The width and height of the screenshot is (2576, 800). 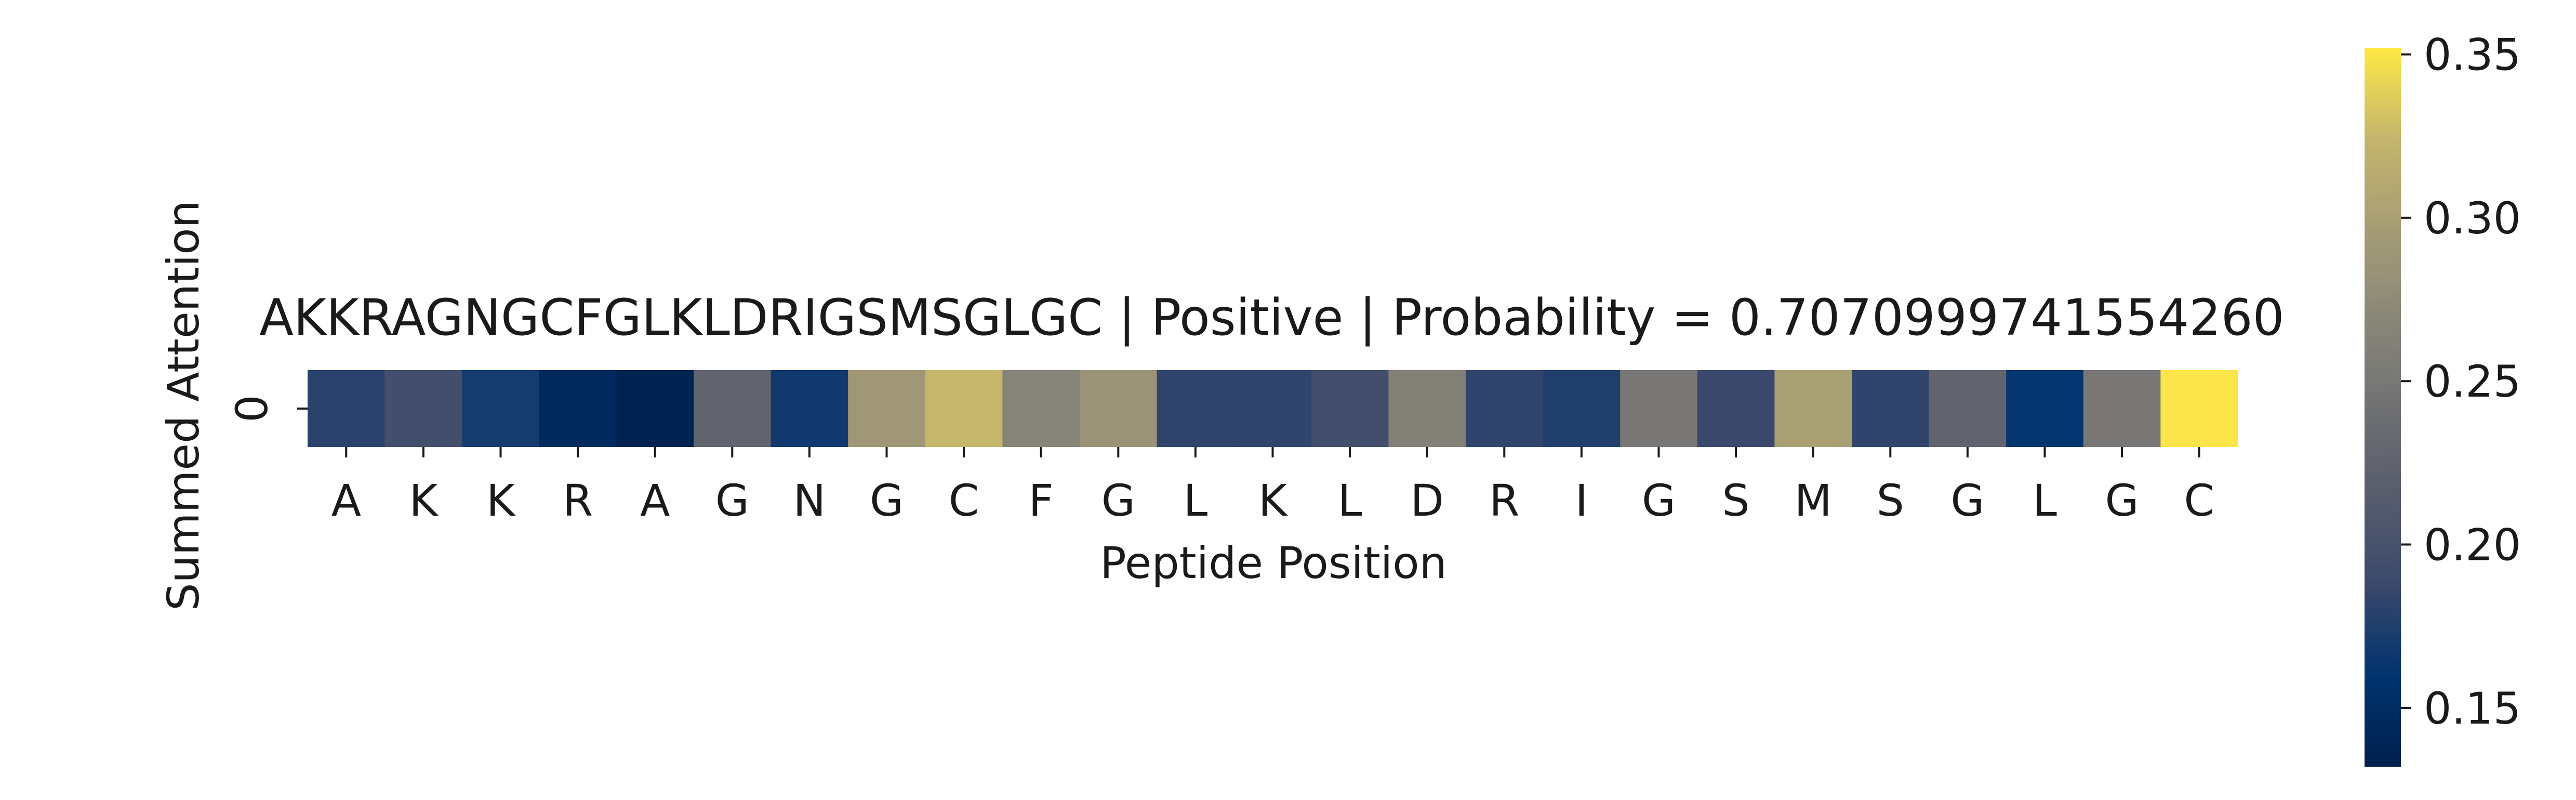 I want to click on colorbar-tick-label: 0.15, so click(x=2473, y=708).